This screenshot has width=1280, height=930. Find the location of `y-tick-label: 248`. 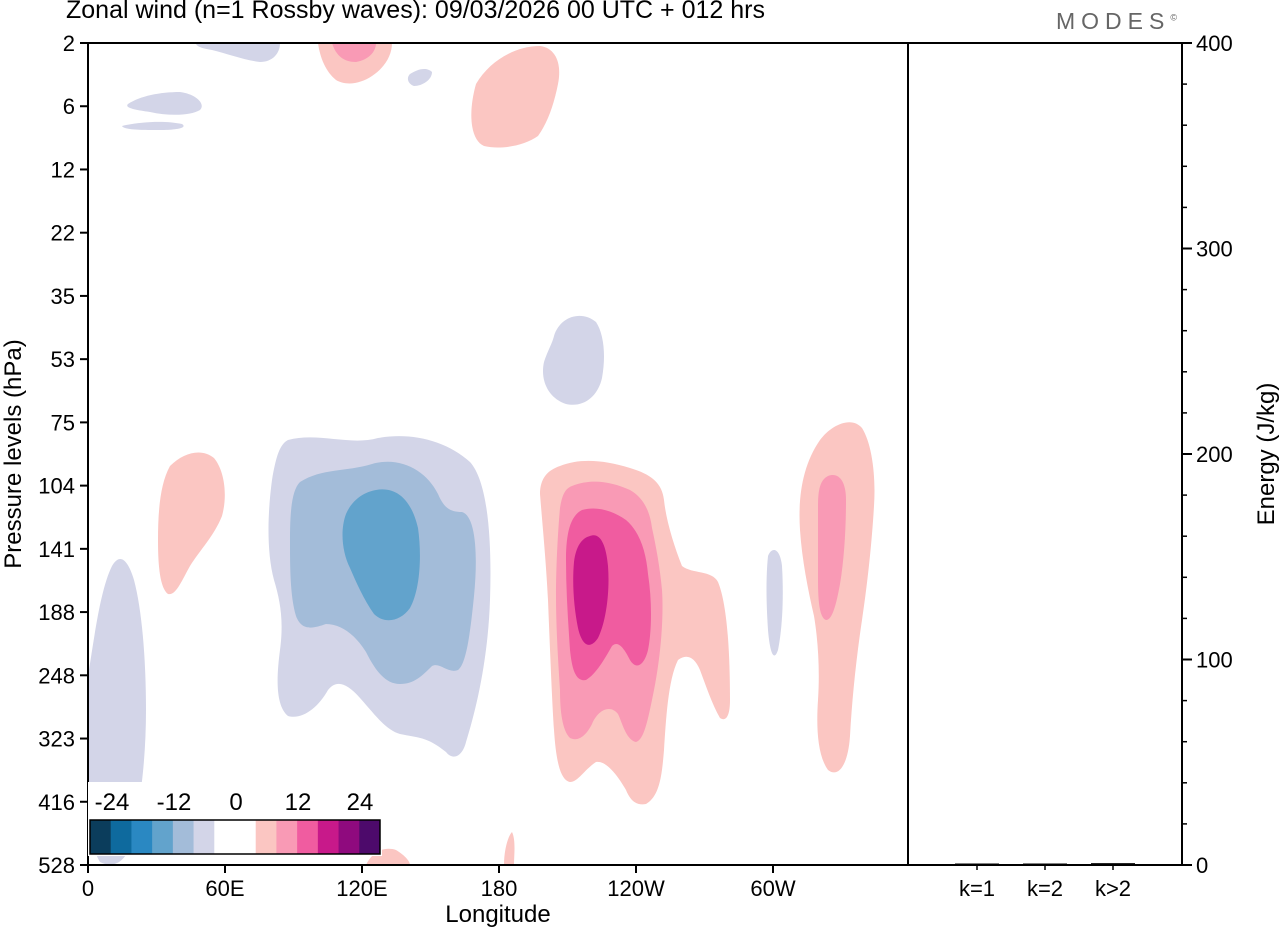

y-tick-label: 248 is located at coordinates (56, 675).